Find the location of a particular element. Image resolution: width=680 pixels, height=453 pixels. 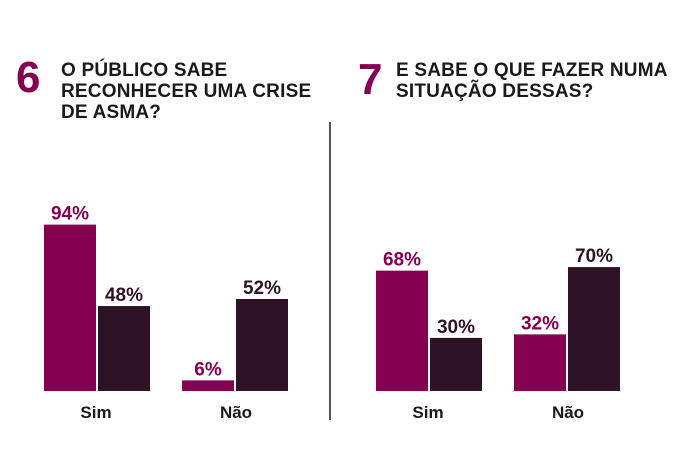

data-label: 32% is located at coordinates (540, 323).